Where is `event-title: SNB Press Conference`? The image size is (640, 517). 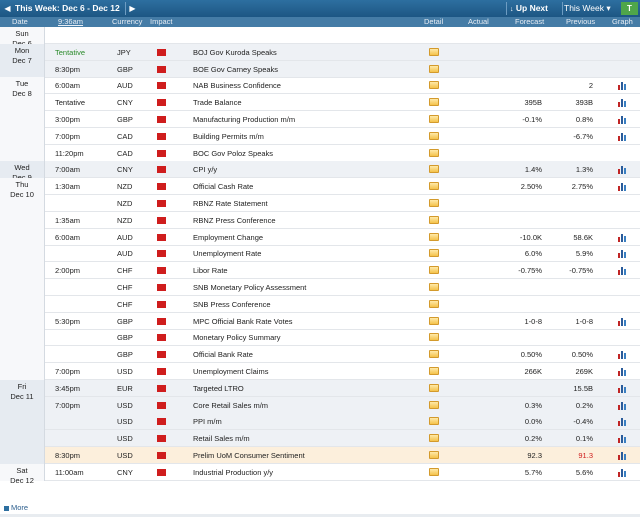
event-title: SNB Press Conference is located at coordinates (232, 304).